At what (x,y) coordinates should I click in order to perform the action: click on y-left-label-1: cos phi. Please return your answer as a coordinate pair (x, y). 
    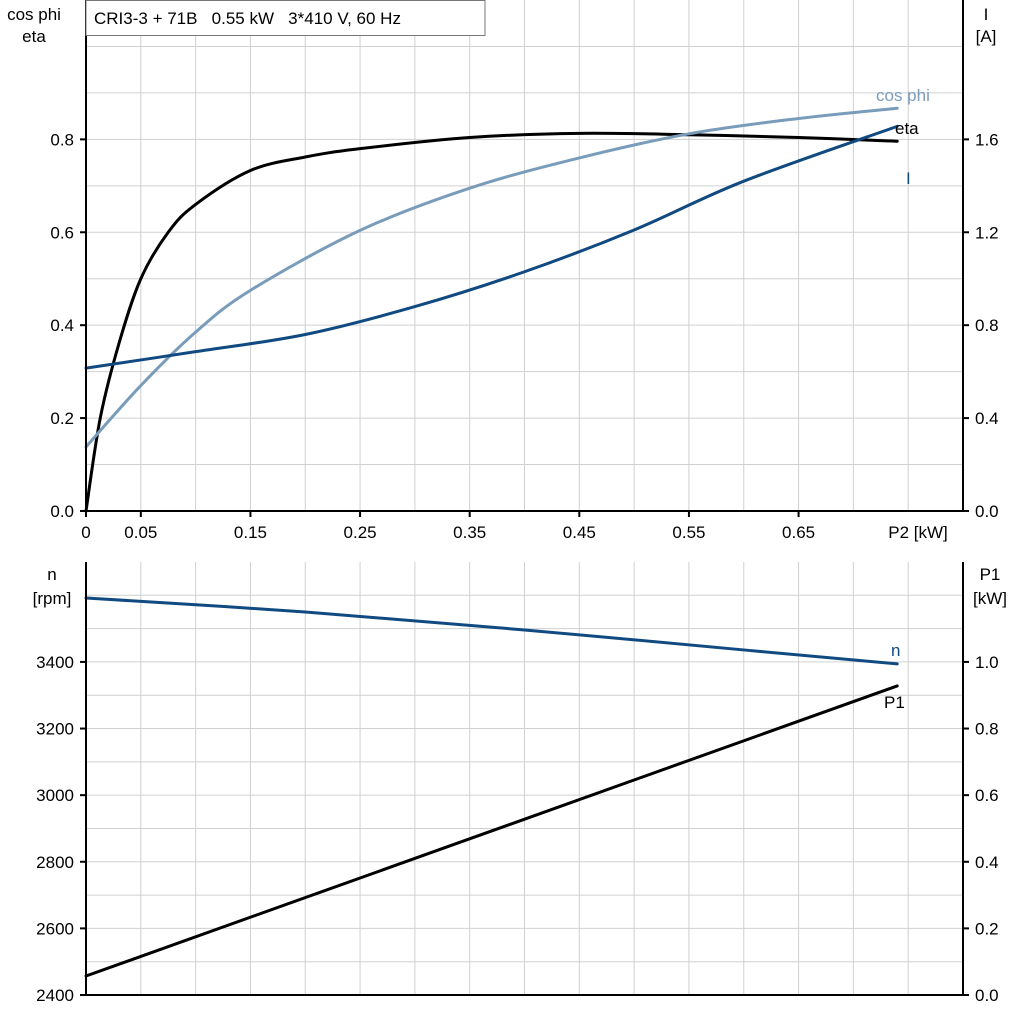
    Looking at the image, I should click on (34, 14).